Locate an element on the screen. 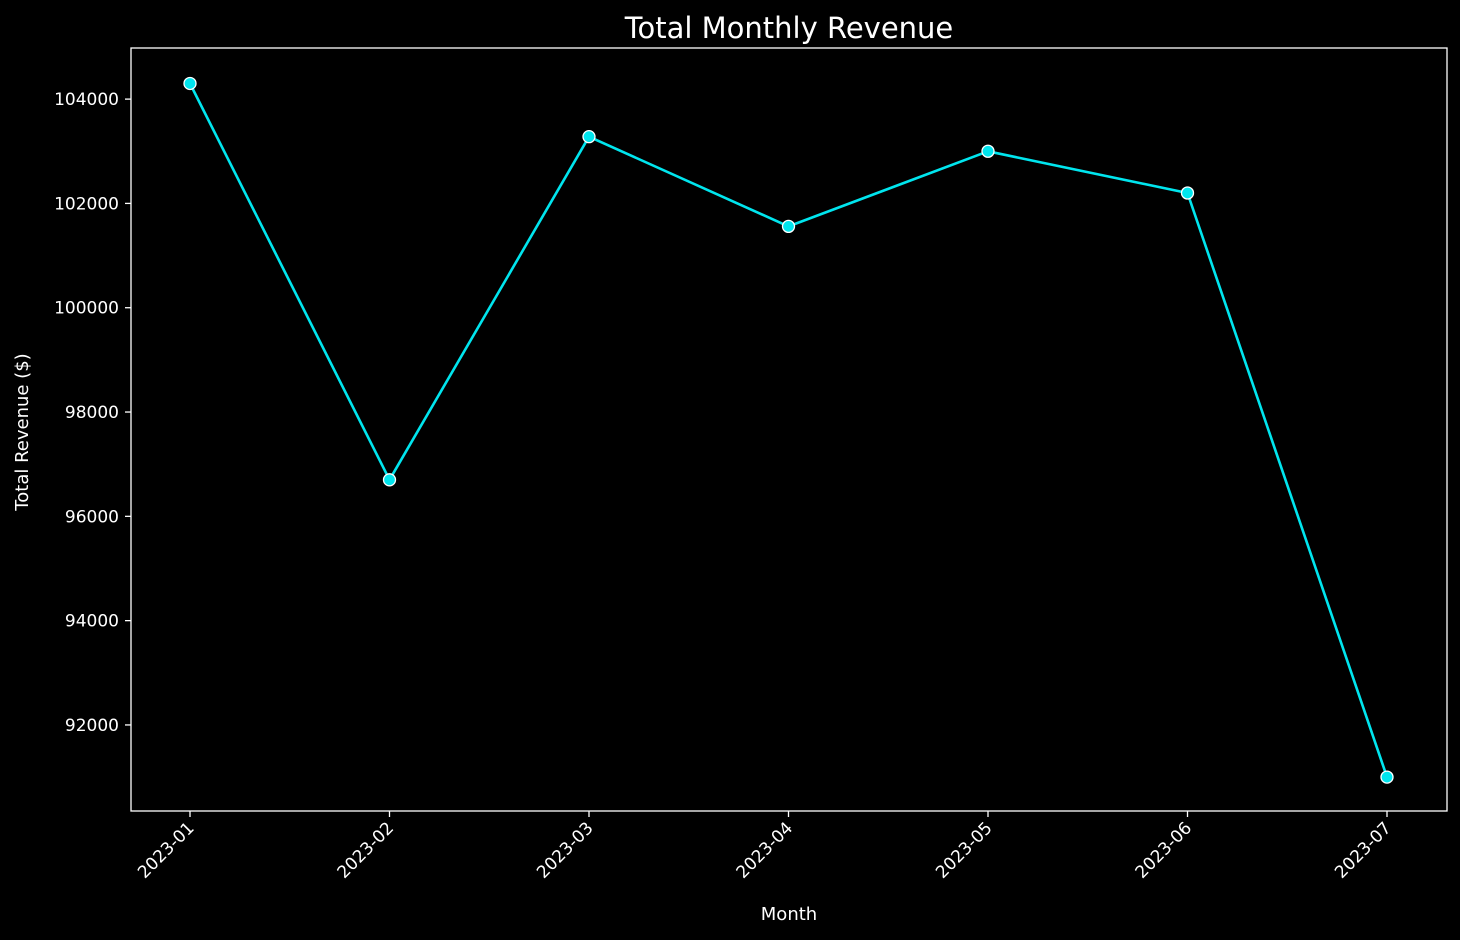 Image resolution: width=1460 pixels, height=940 pixels. y-axis: 92000 94000 96000 98000 100000 102000 104000 is located at coordinates (92, 413).